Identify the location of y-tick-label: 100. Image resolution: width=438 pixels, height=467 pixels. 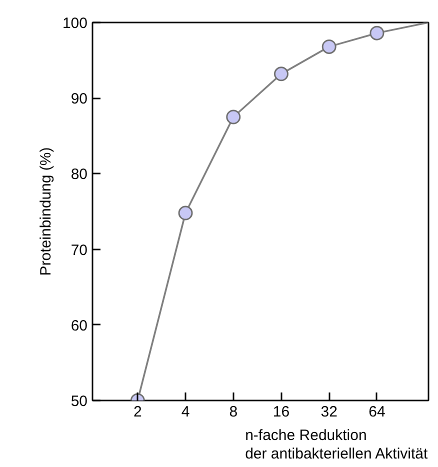
(75, 23).